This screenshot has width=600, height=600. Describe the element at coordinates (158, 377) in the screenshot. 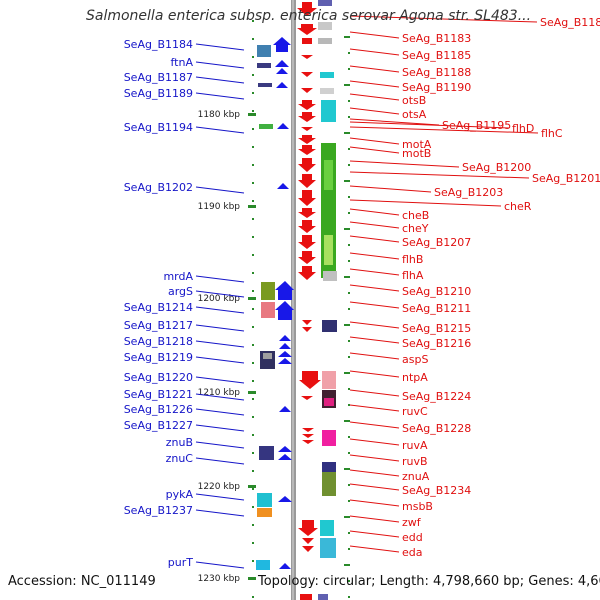

I see `gene-label: SeAg_B1220` at that location.